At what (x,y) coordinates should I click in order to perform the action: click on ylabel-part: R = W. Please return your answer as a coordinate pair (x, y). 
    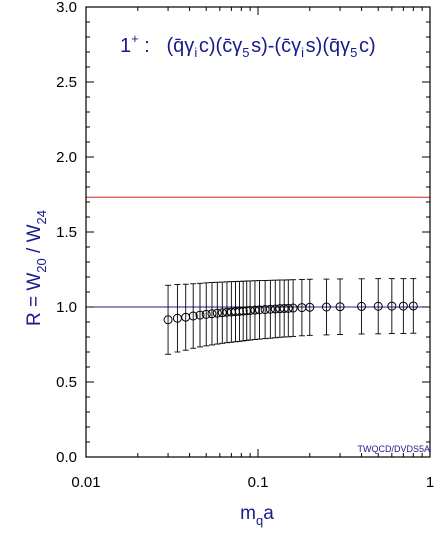
    Looking at the image, I should click on (34, 299).